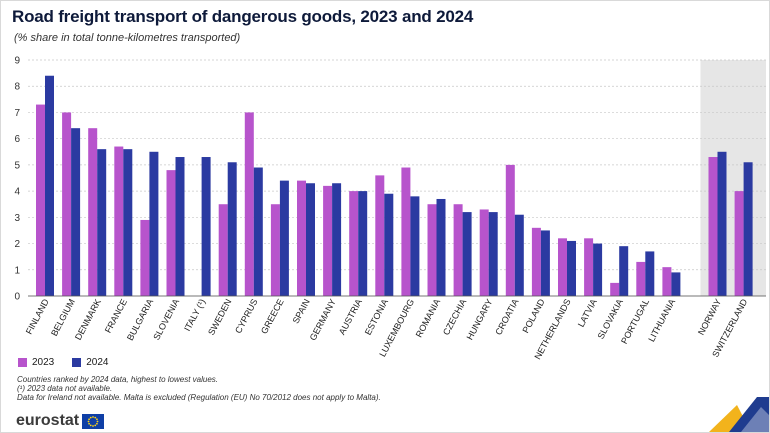 The height and width of the screenshot is (433, 770). Describe the element at coordinates (301, 238) in the screenshot. I see `bar-2023-spain` at that location.